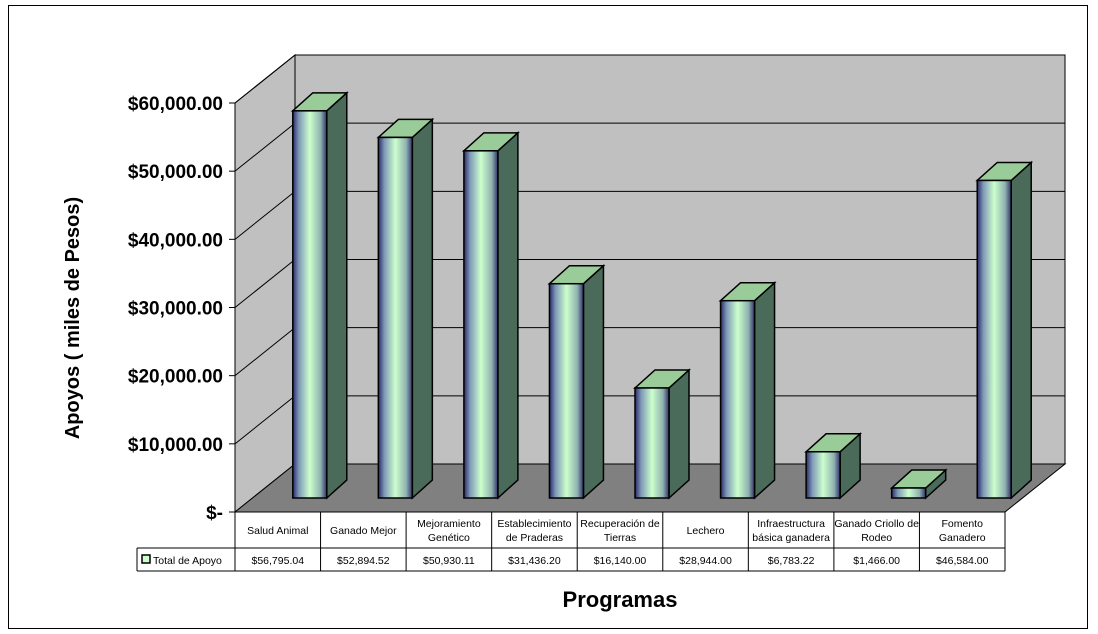 Image resolution: width=1098 pixels, height=634 pixels. Describe the element at coordinates (706, 531) in the screenshot. I see `category-label: Lechero` at that location.